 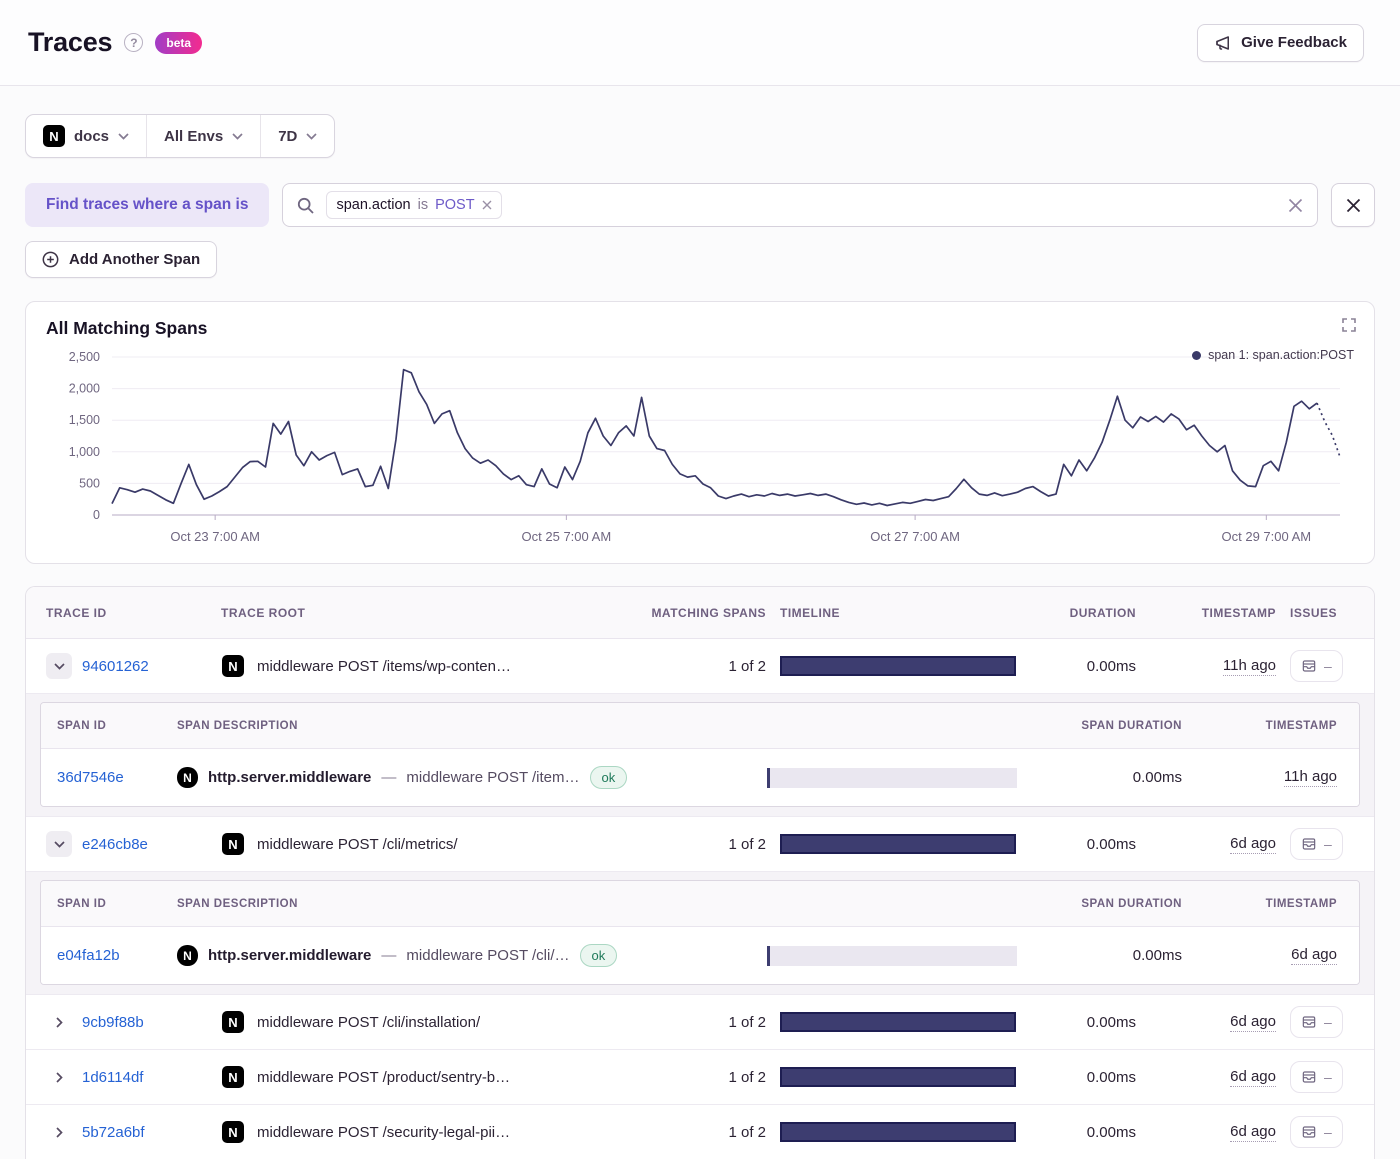 What do you see at coordinates (373, 205) in the screenshot?
I see `token-key: span.action` at bounding box center [373, 205].